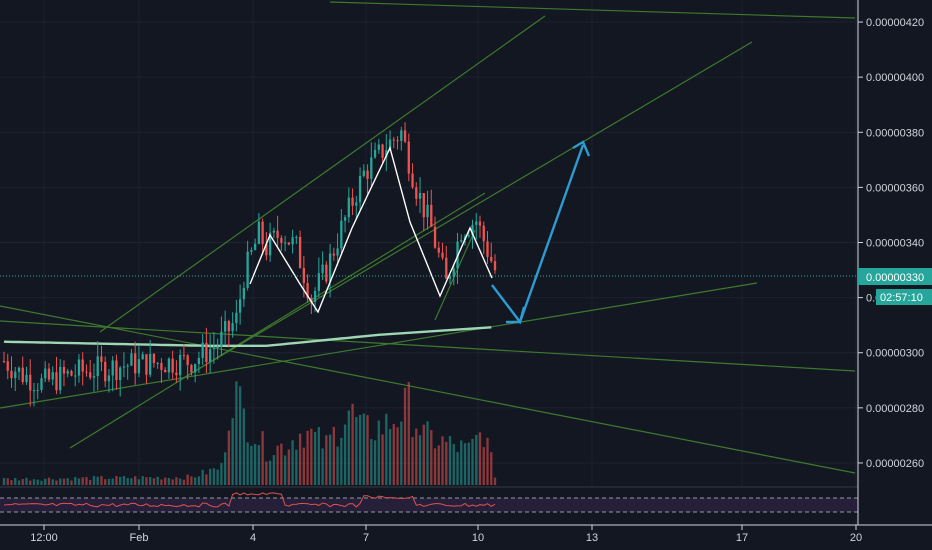  I want to click on zigzag-line, so click(371, 229).